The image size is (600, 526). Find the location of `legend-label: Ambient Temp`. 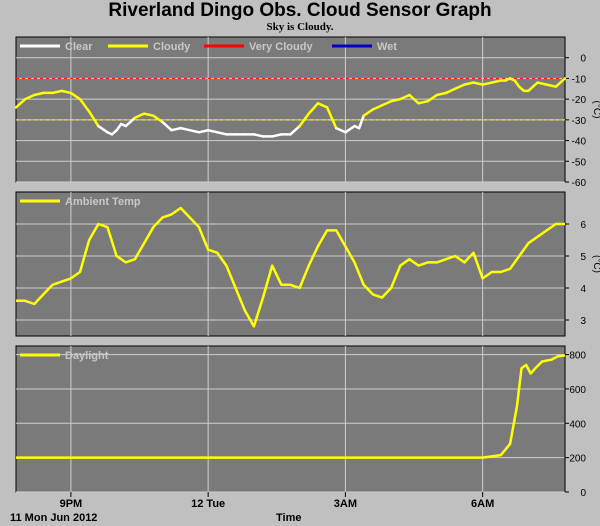

legend-label: Ambient Temp is located at coordinates (103, 202).